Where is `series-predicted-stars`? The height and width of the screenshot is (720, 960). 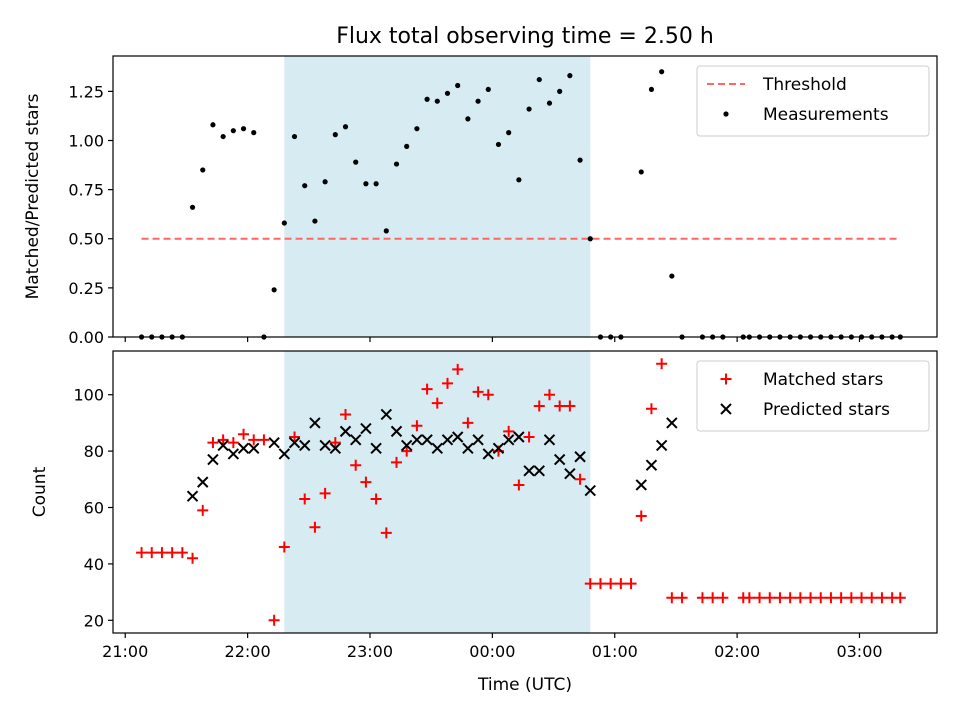
series-predicted-stars is located at coordinates (432, 455).